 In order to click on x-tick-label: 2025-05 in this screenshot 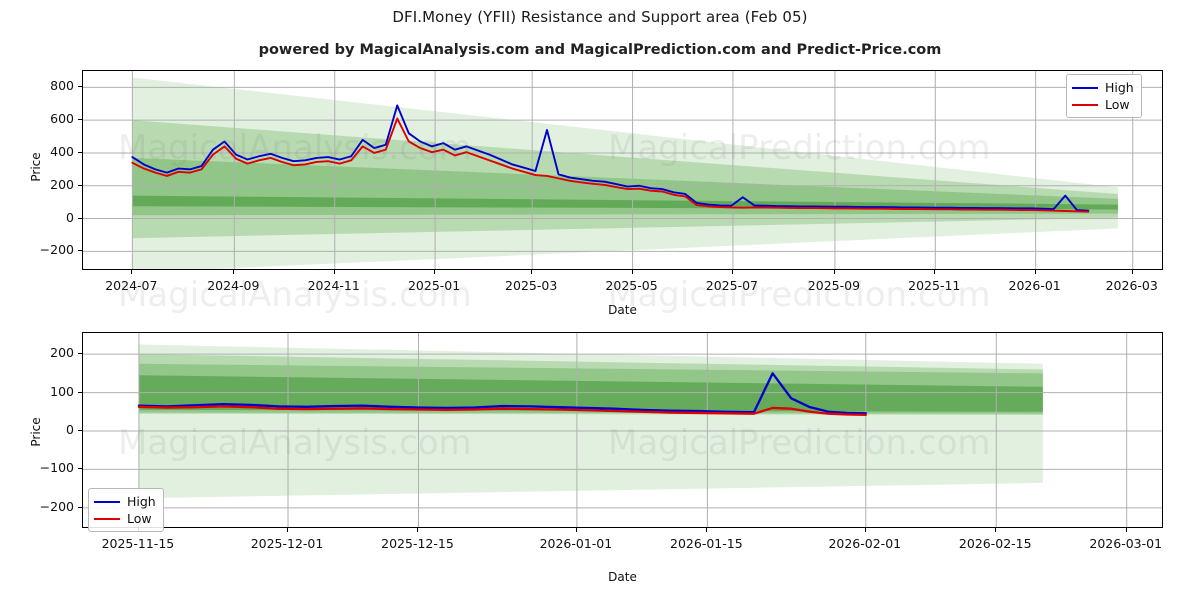, I will do `click(631, 285)`.